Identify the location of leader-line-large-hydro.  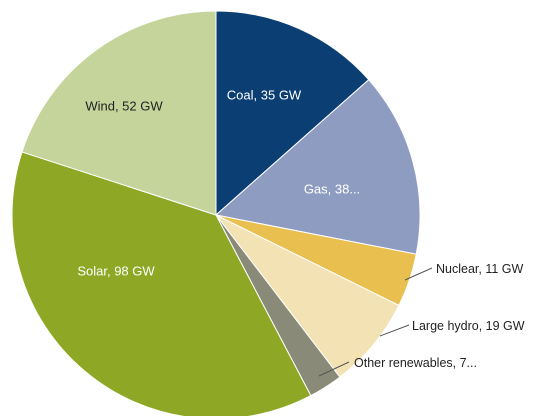
(394, 330).